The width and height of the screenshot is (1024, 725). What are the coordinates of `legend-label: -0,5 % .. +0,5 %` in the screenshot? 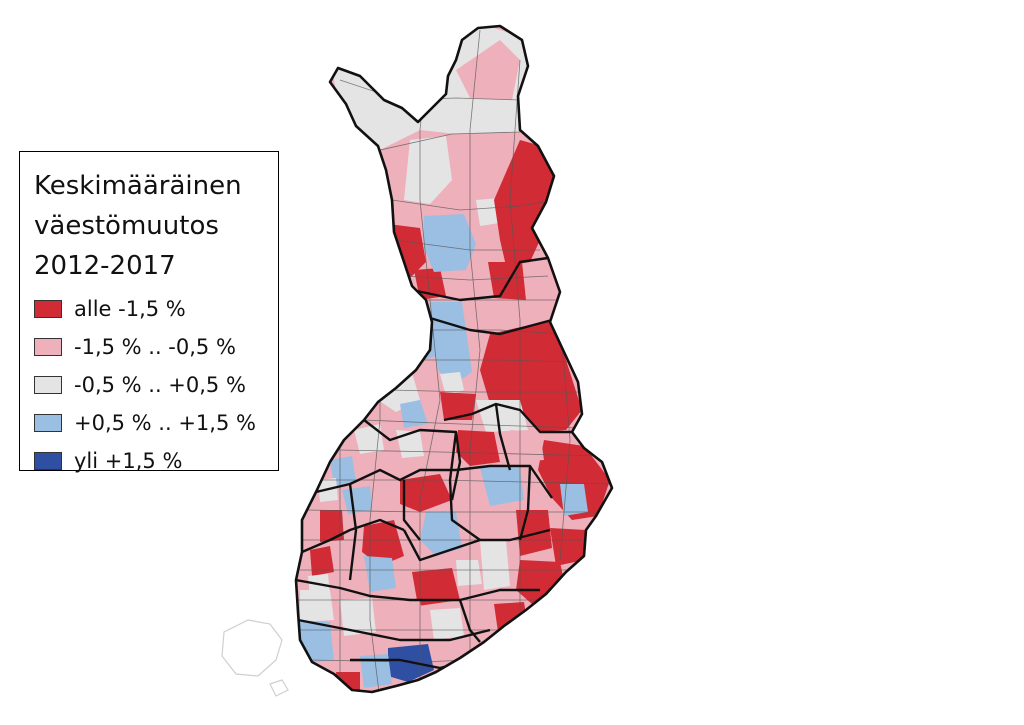 It's located at (160, 385).